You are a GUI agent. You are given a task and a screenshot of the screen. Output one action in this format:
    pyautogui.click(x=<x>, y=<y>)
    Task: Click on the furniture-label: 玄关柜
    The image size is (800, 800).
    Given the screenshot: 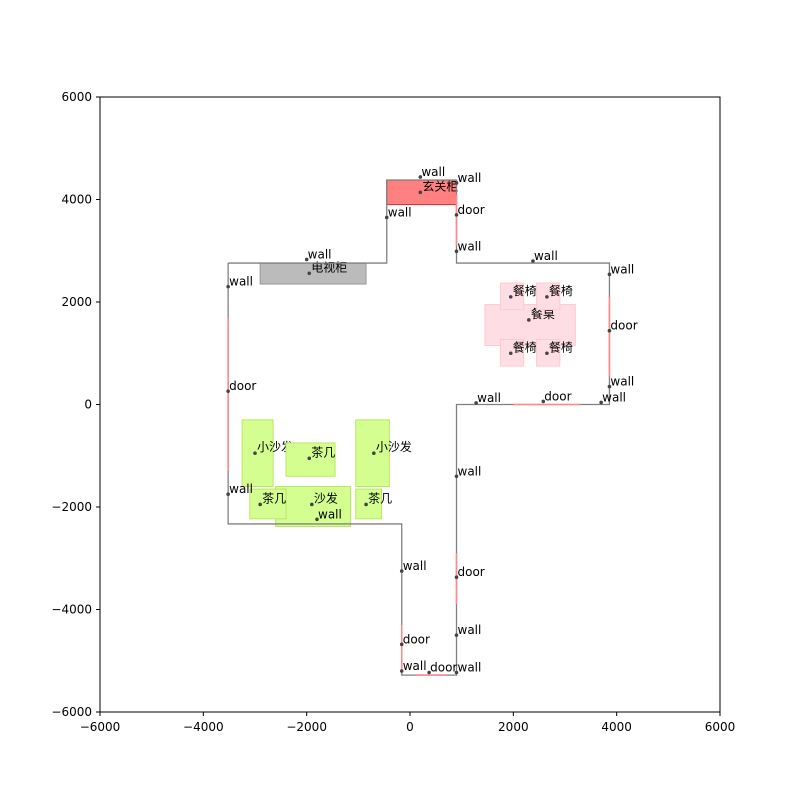 What is the action you would take?
    pyautogui.click(x=440, y=185)
    